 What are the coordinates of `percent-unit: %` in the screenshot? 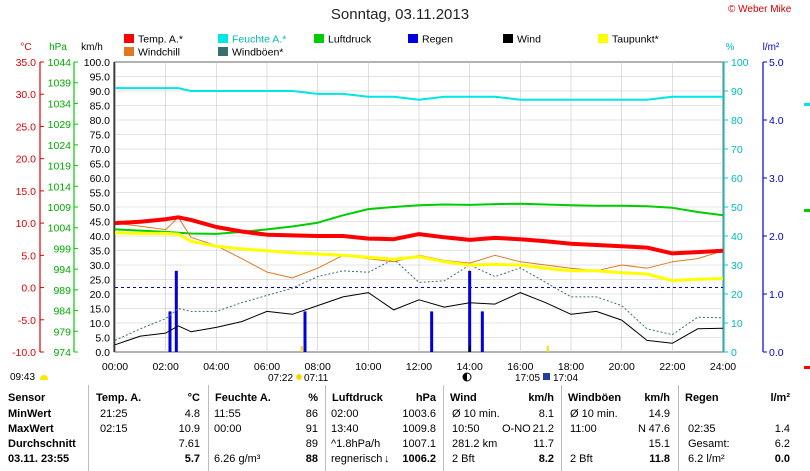 It's located at (730, 47).